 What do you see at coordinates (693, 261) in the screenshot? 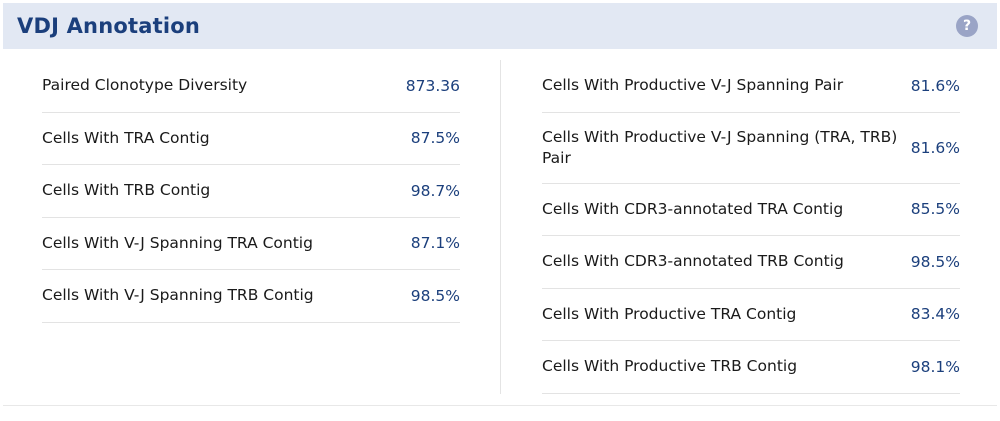
I see `metric-label: Cells With CDR3-annotated TRB Contig` at bounding box center [693, 261].